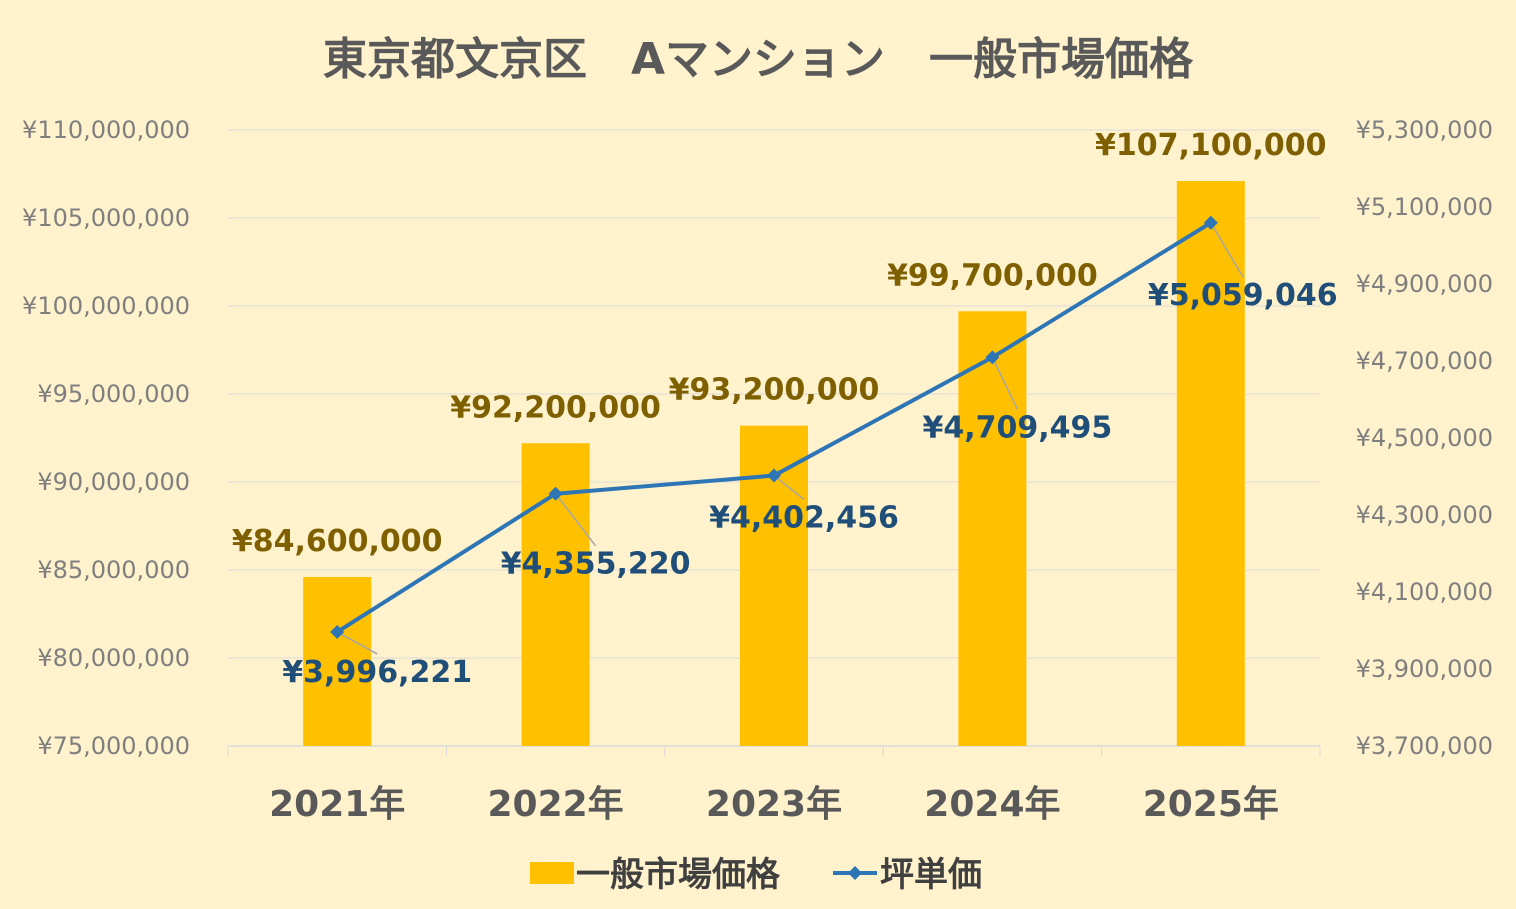  I want to click on legend-label-line: 坪単価, so click(931, 875).